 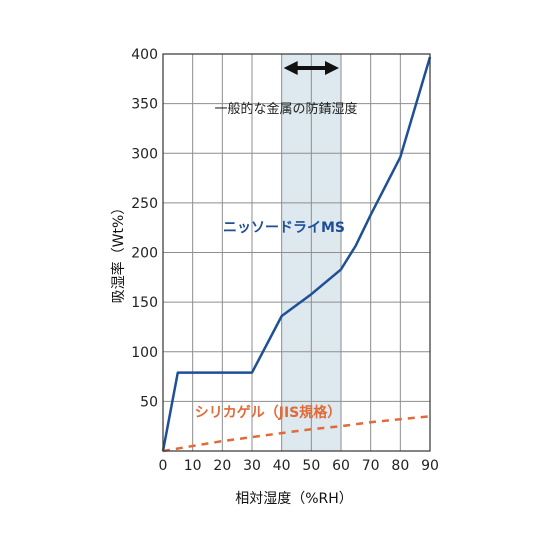 What do you see at coordinates (430, 466) in the screenshot?
I see `x-tick-label: 90` at bounding box center [430, 466].